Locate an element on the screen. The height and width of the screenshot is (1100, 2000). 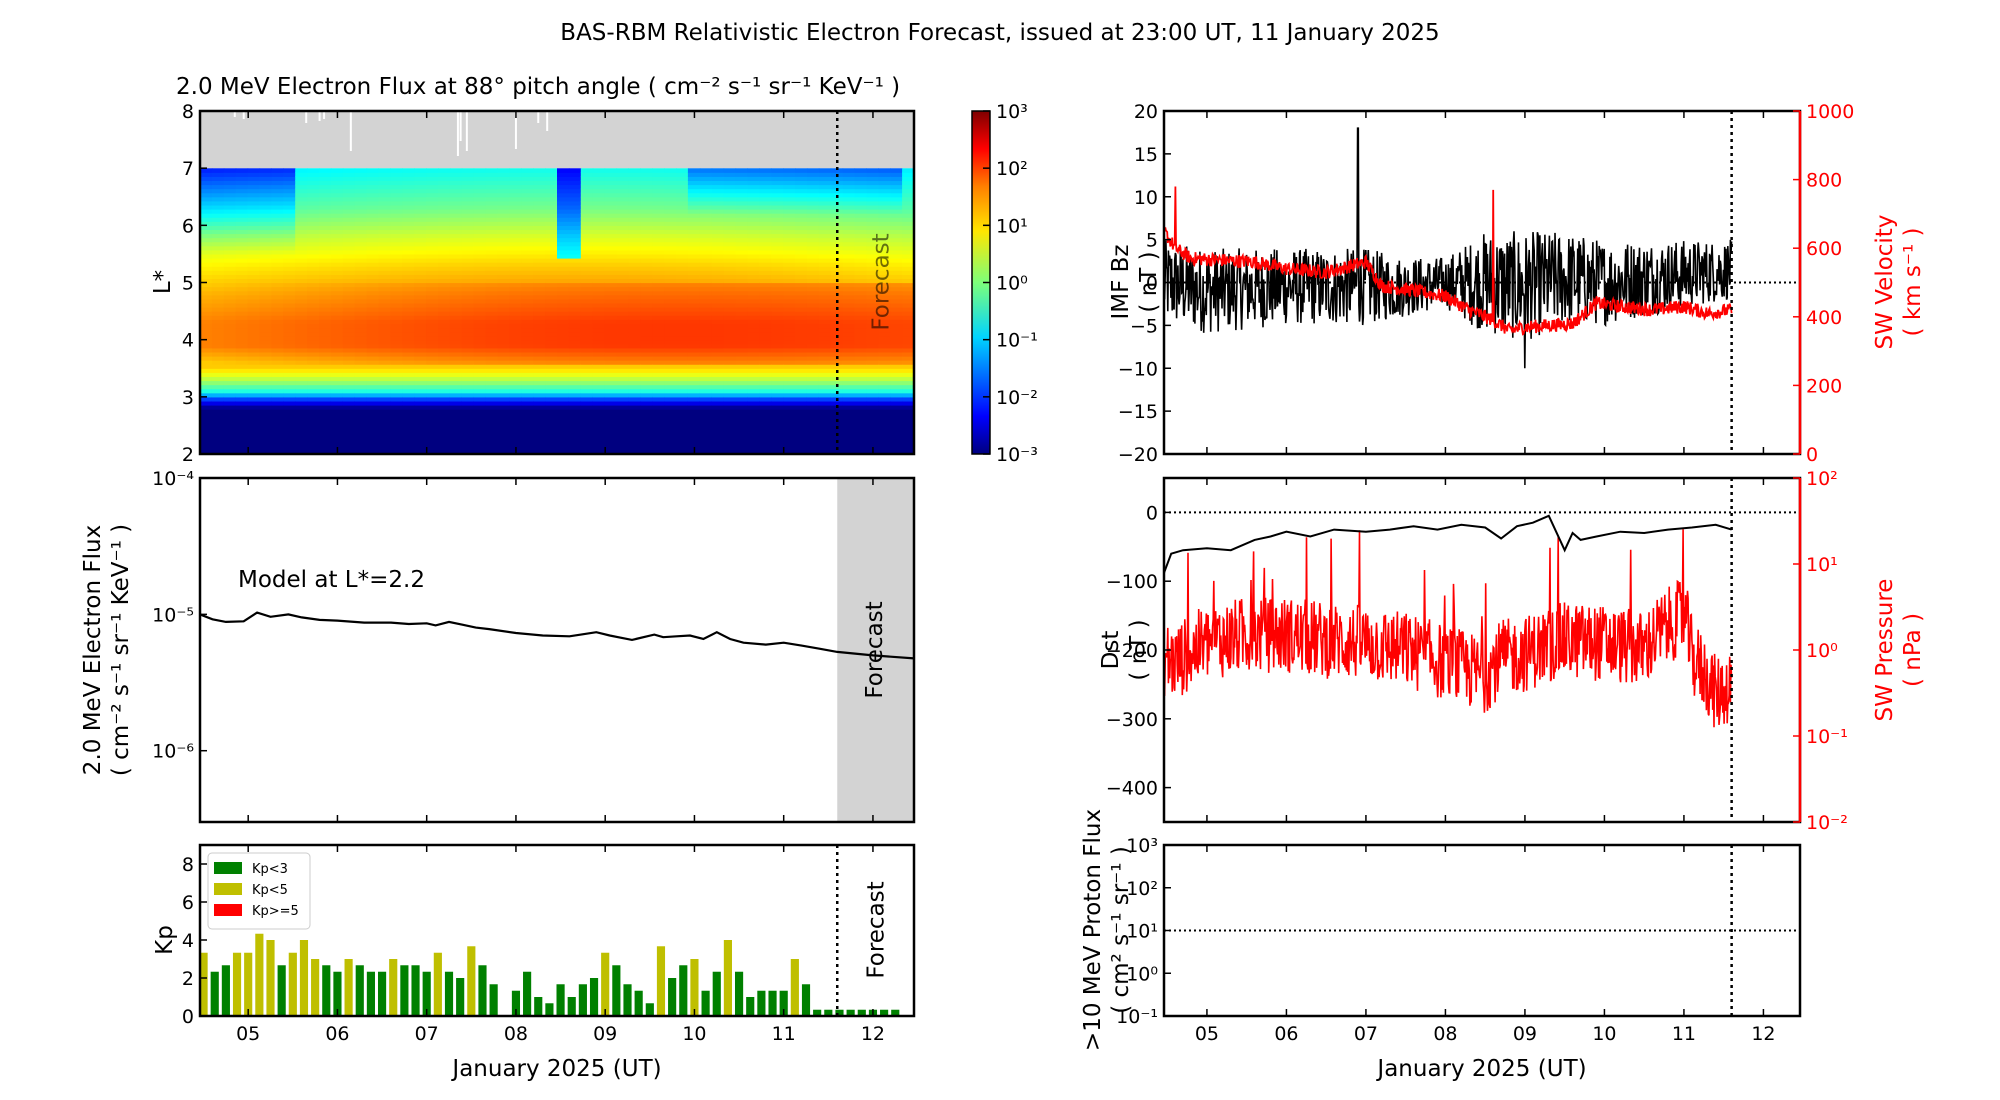
sw-pressure-series-line is located at coordinates (1448, 628).